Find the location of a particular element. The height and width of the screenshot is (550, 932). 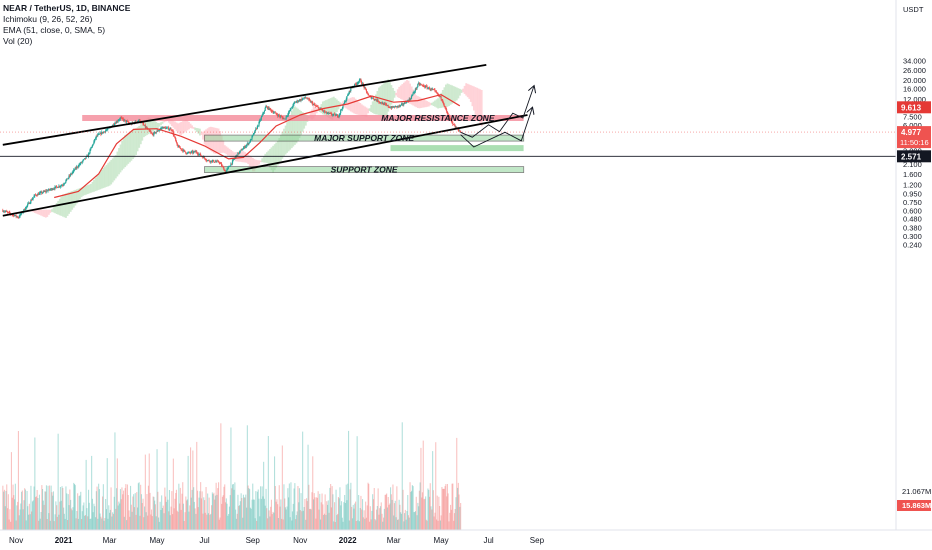

price-tick-label: 6.000 is located at coordinates (912, 125).